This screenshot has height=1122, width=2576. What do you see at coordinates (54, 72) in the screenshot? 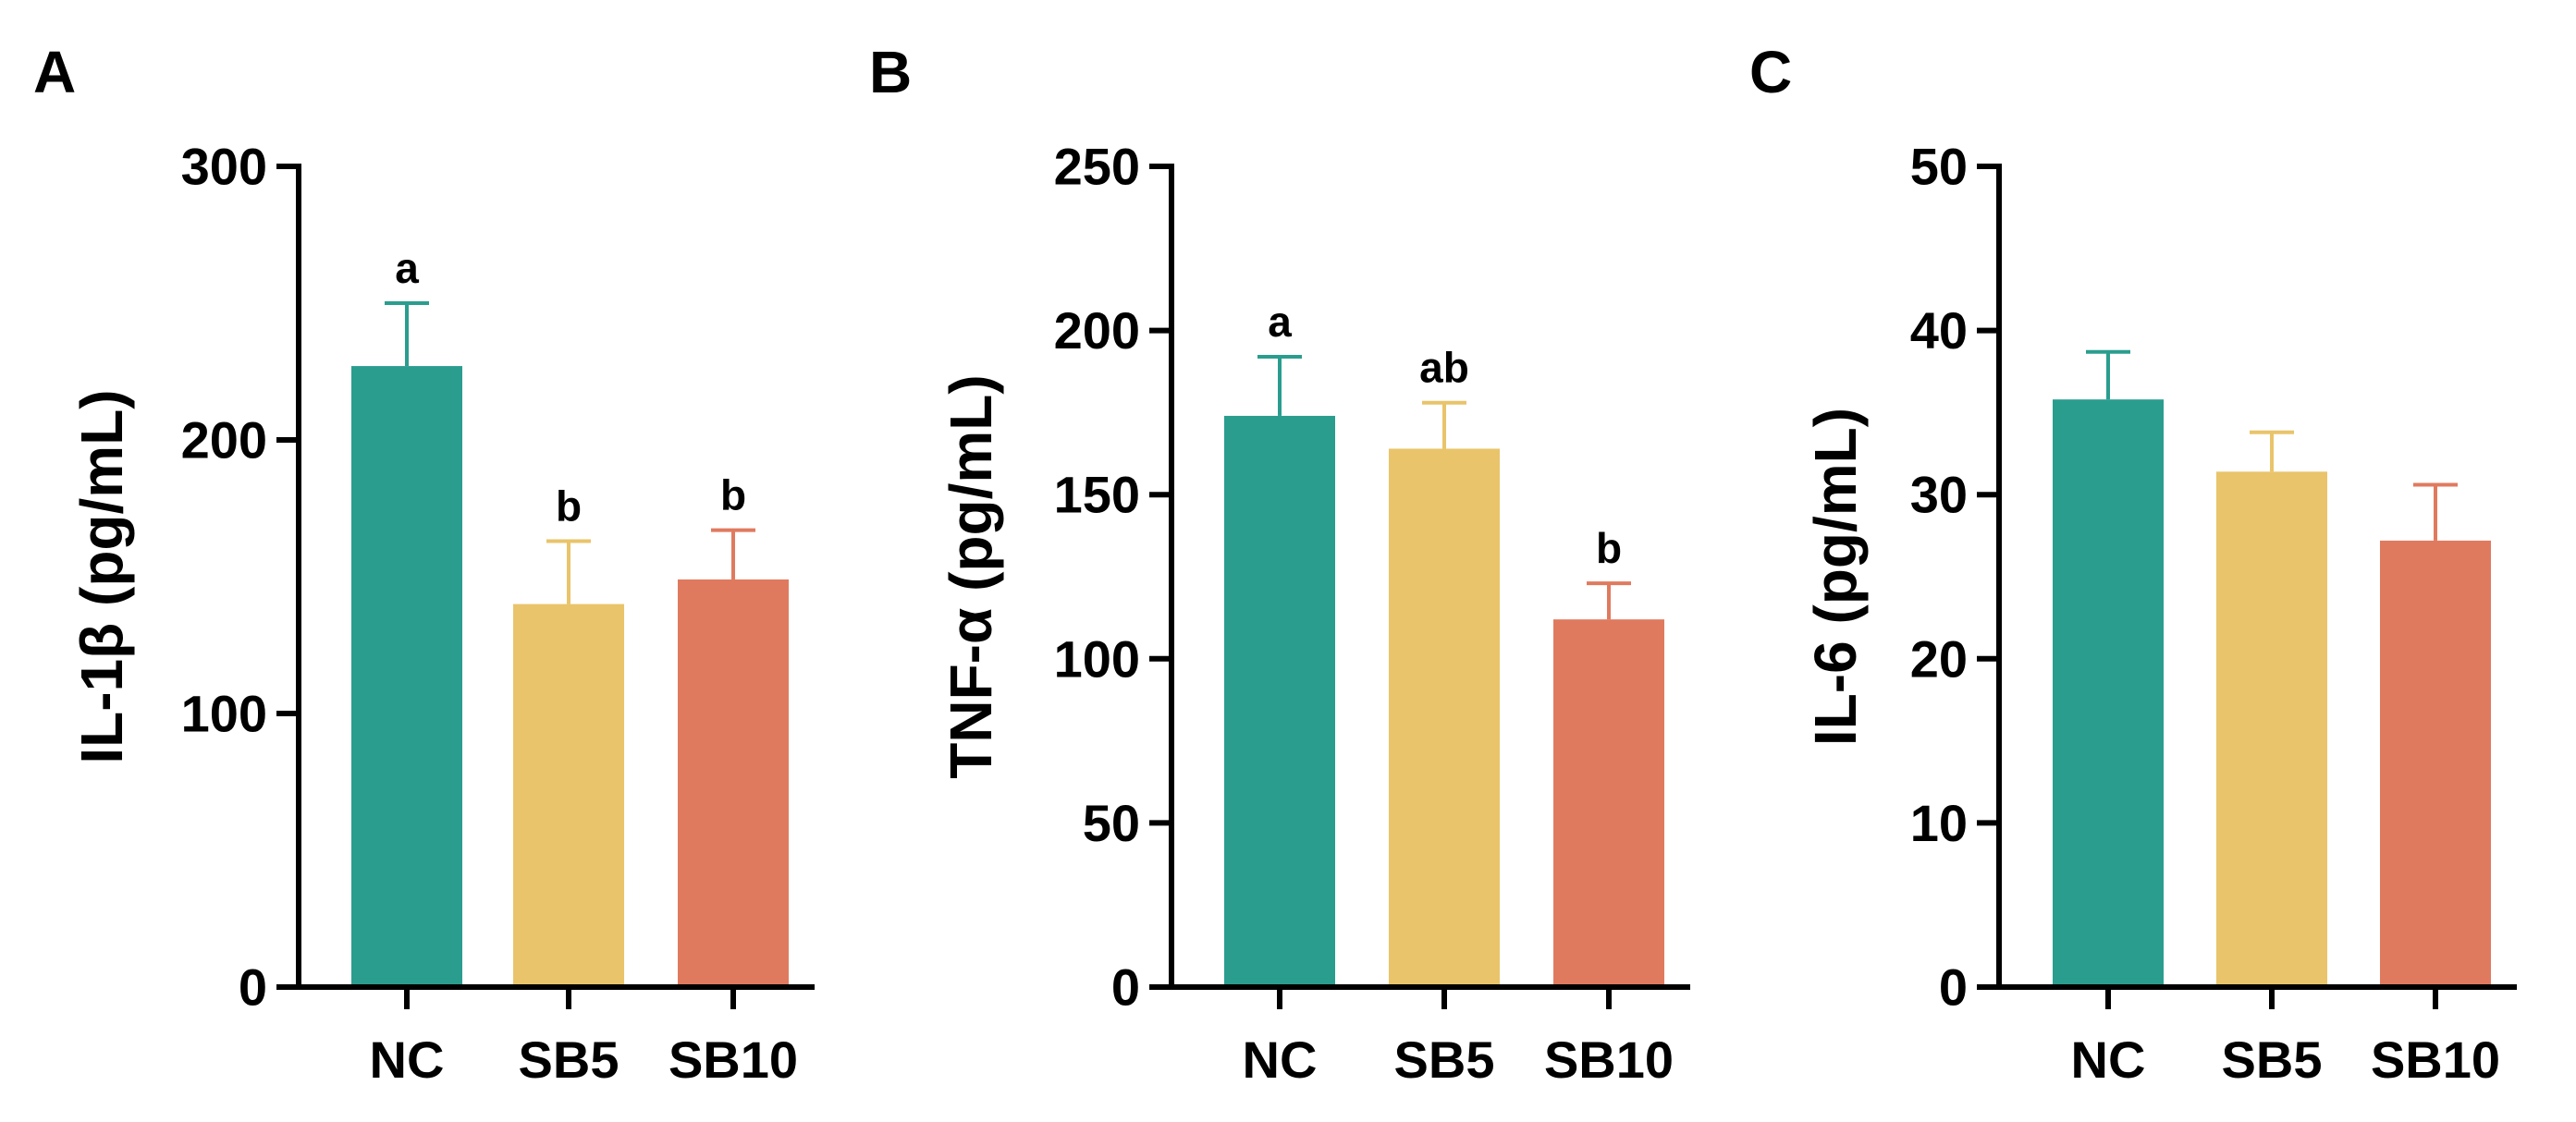
I see `panel-letter: A` at bounding box center [54, 72].